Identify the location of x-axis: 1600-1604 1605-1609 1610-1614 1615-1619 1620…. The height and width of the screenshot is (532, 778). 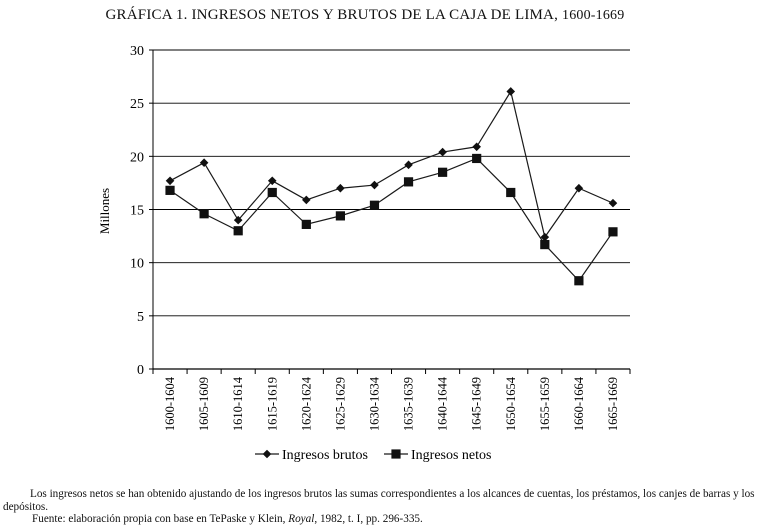
(391, 400).